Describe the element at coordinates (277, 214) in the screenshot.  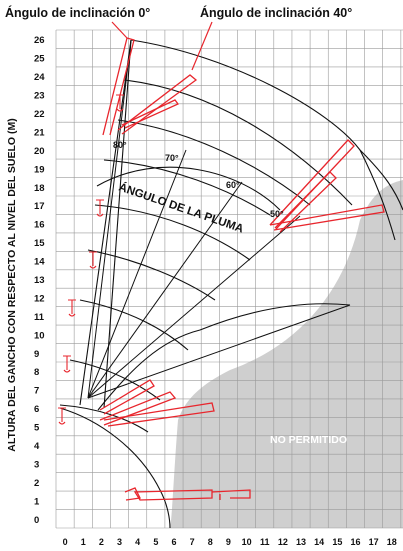
I see `boom-angle-50: 50°` at that location.